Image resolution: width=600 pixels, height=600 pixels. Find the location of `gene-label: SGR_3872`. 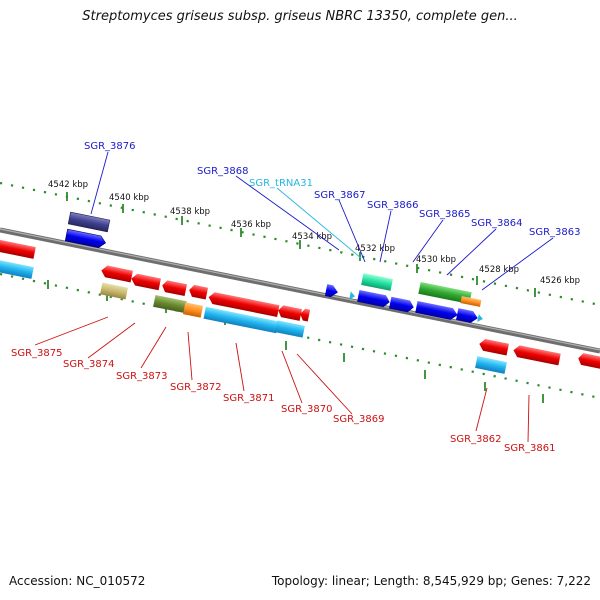

gene-label: SGR_3872 is located at coordinates (196, 387).